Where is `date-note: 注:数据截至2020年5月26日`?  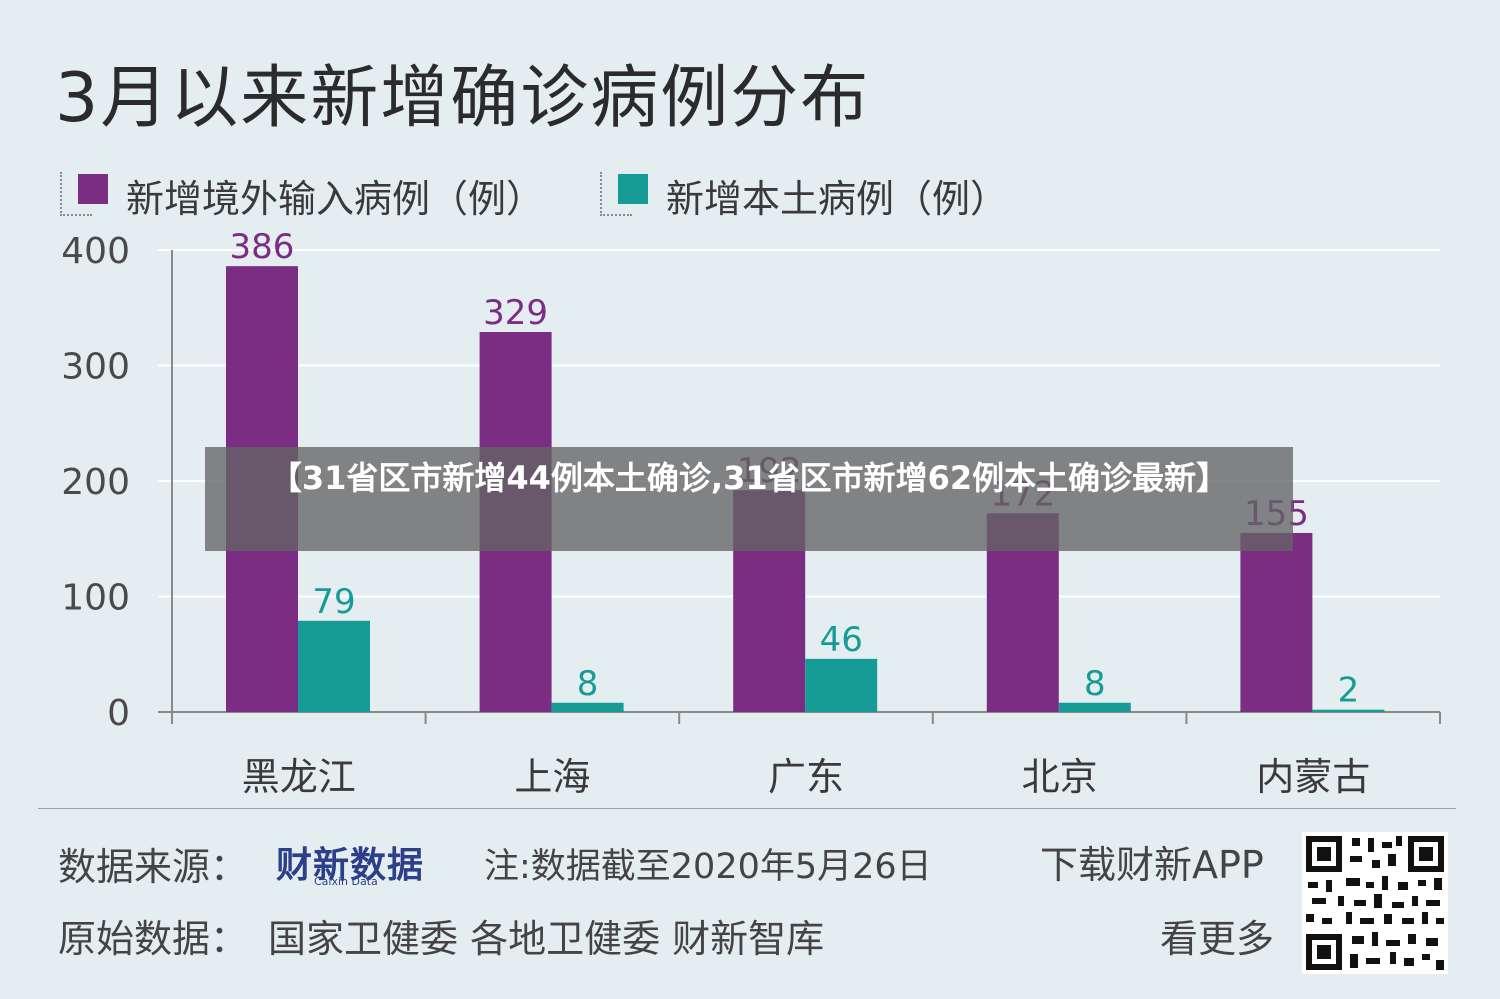
date-note: 注:数据截至2020年5月26日 is located at coordinates (708, 867).